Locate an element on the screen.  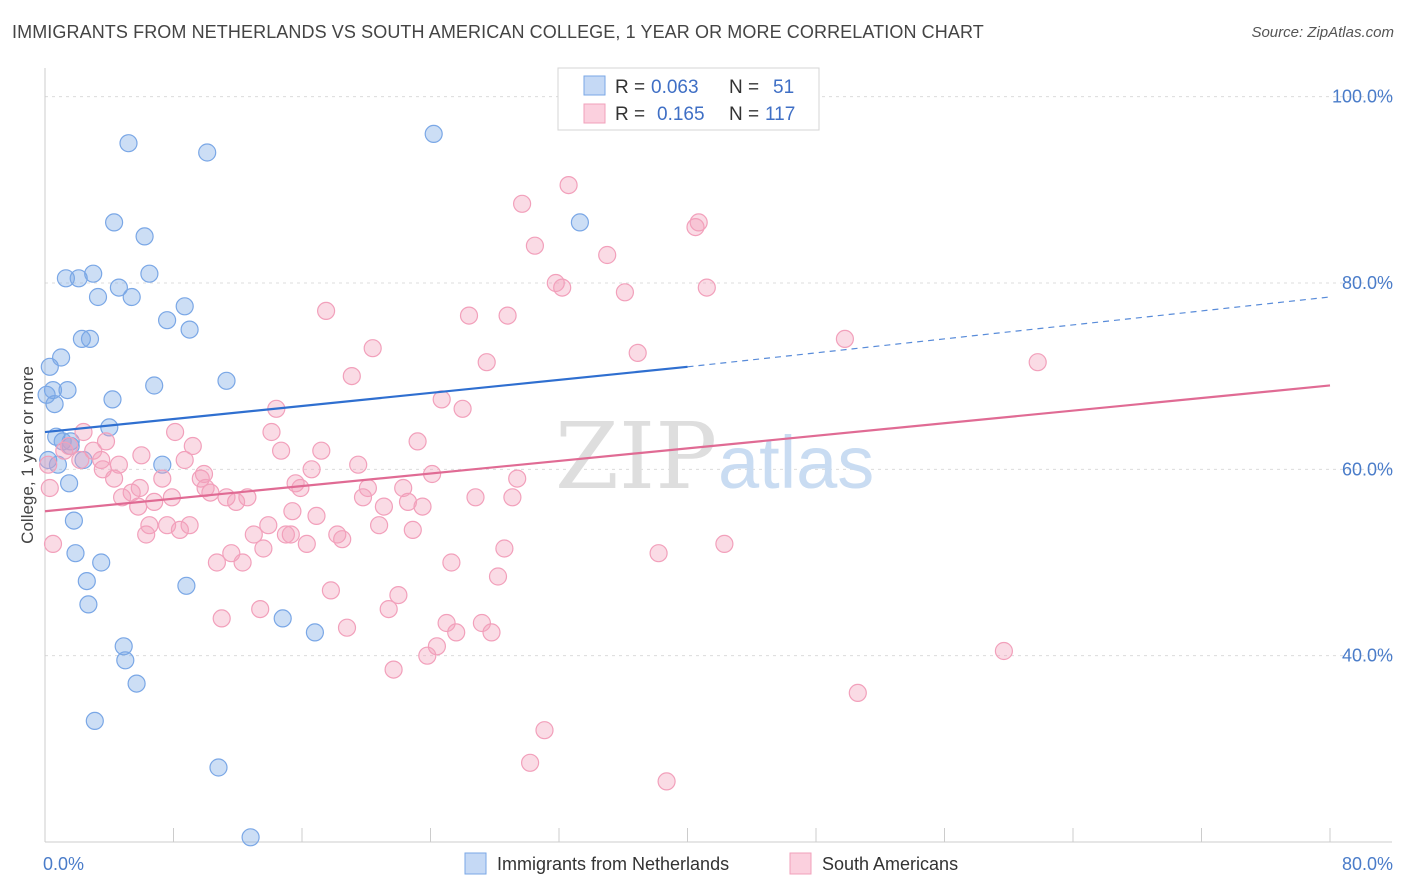
bottom-legend-netherlands: Immigrants from Netherlands is located at coordinates (613, 864).